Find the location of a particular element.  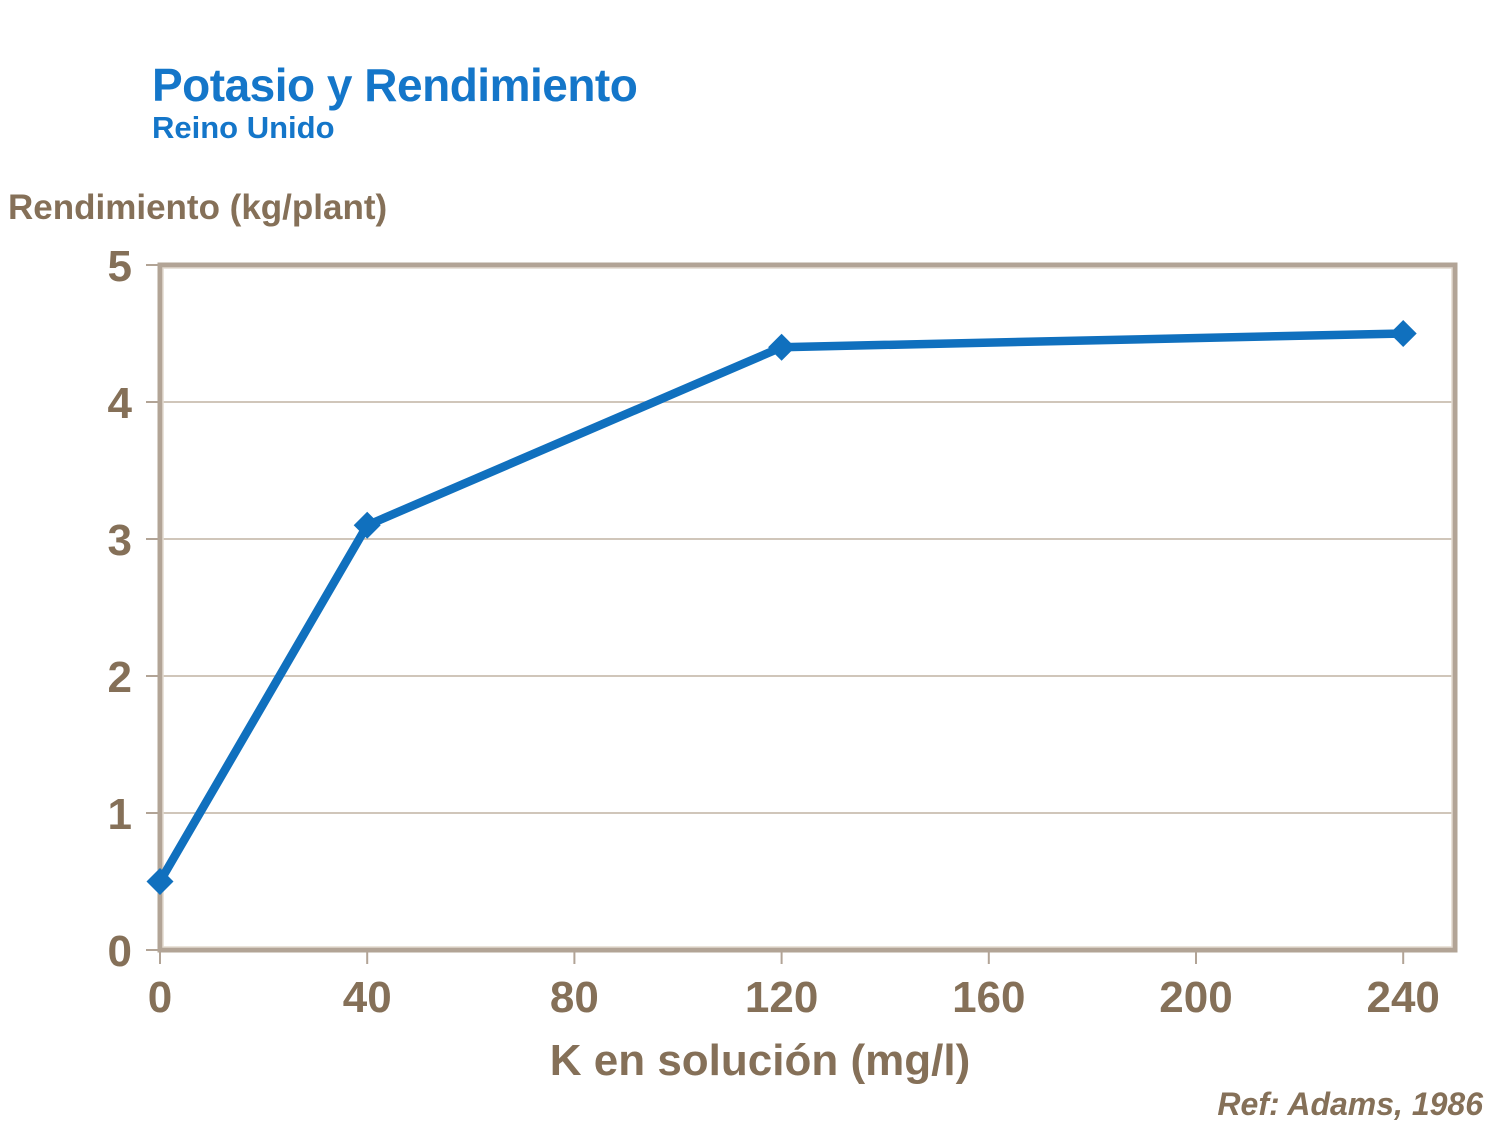

x-tick-label-40: 40 is located at coordinates (367, 997).